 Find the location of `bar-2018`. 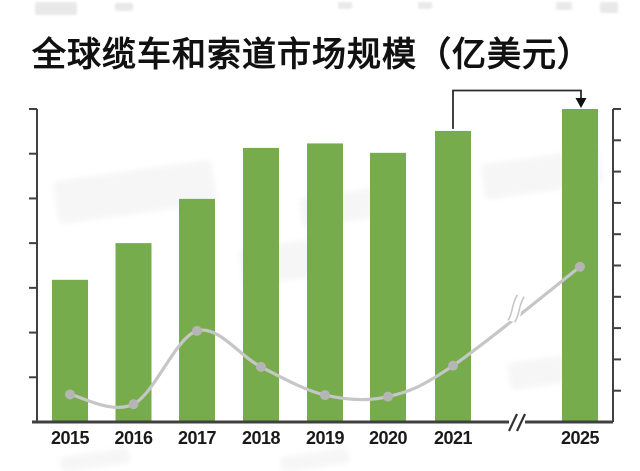

bar-2018 is located at coordinates (261, 284).